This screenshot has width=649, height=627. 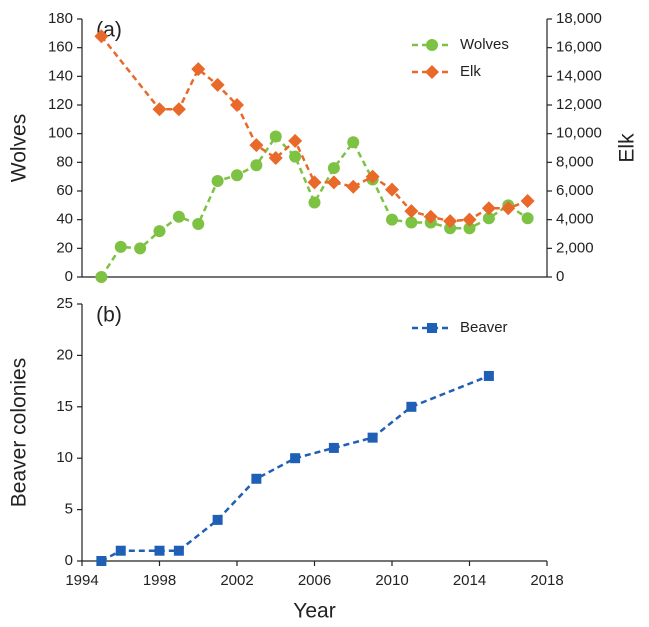 I want to click on y-tick-label: 15, so click(x=64, y=406).